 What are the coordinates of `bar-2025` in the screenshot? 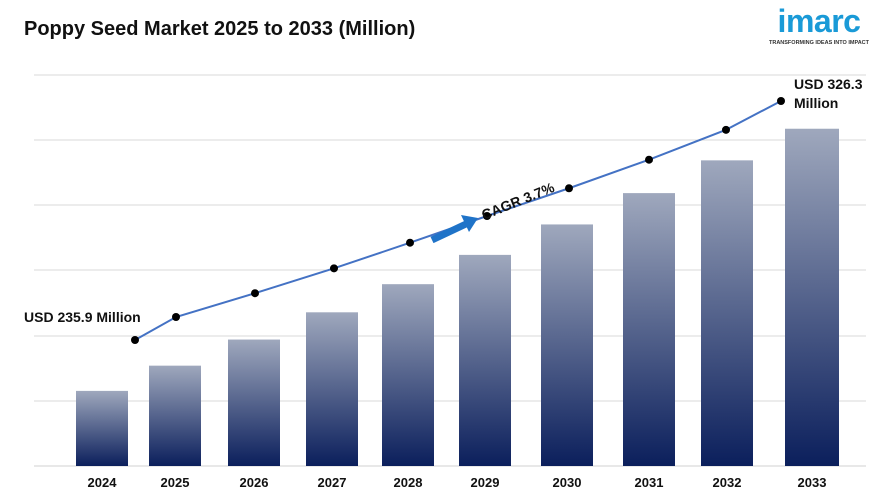 It's located at (175, 415).